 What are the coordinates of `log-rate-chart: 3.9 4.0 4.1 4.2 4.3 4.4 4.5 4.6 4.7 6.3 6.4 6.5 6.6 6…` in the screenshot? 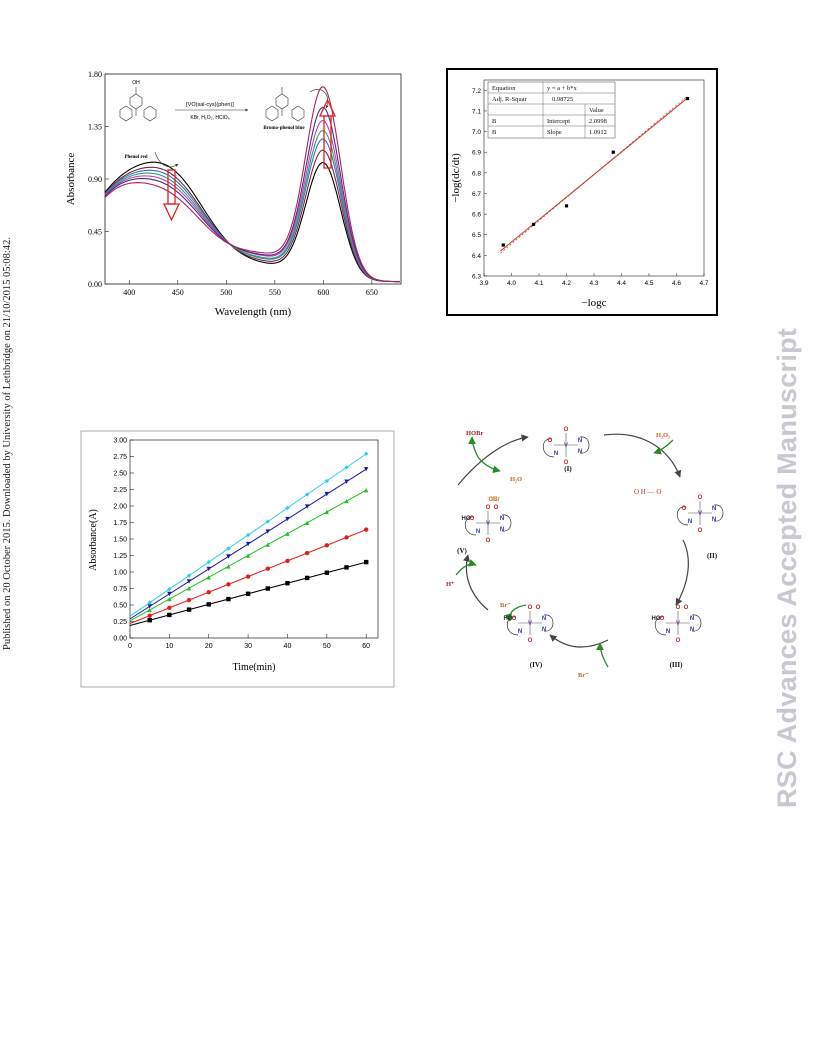 It's located at (582, 192).